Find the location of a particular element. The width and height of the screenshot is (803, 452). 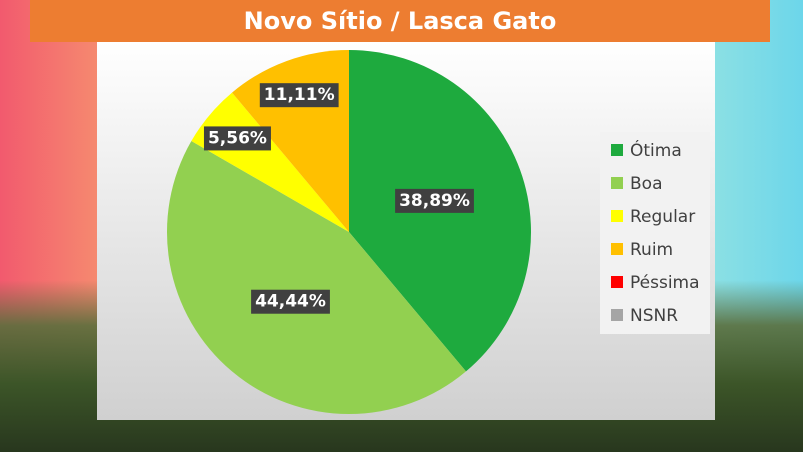

data-label-text: 11,11% is located at coordinates (299, 95).